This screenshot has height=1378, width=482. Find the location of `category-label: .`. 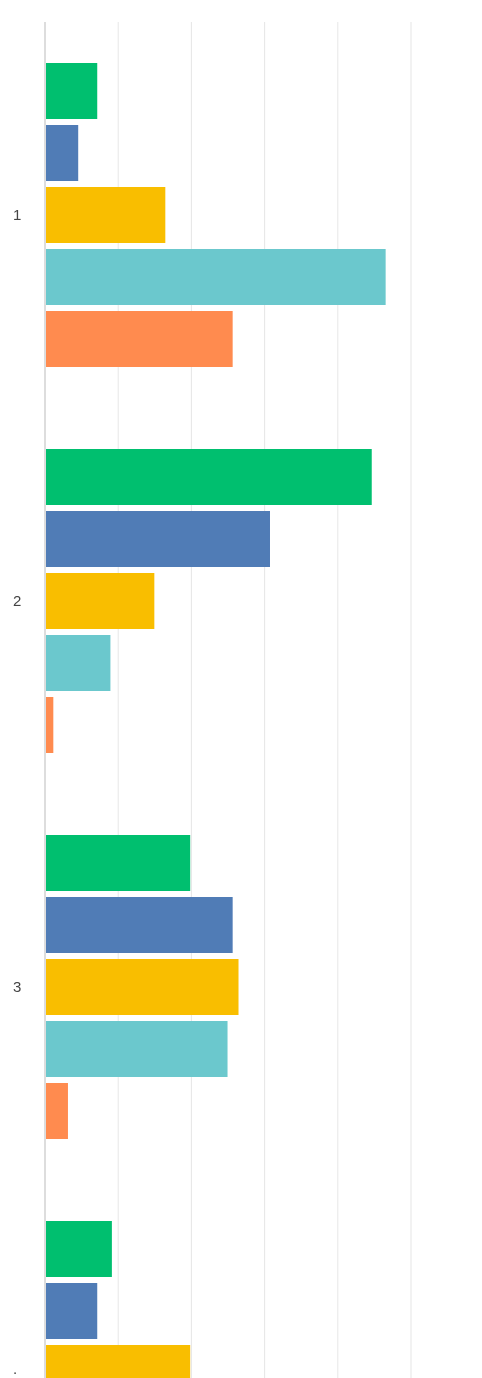

category-label: . is located at coordinates (15, 1369).